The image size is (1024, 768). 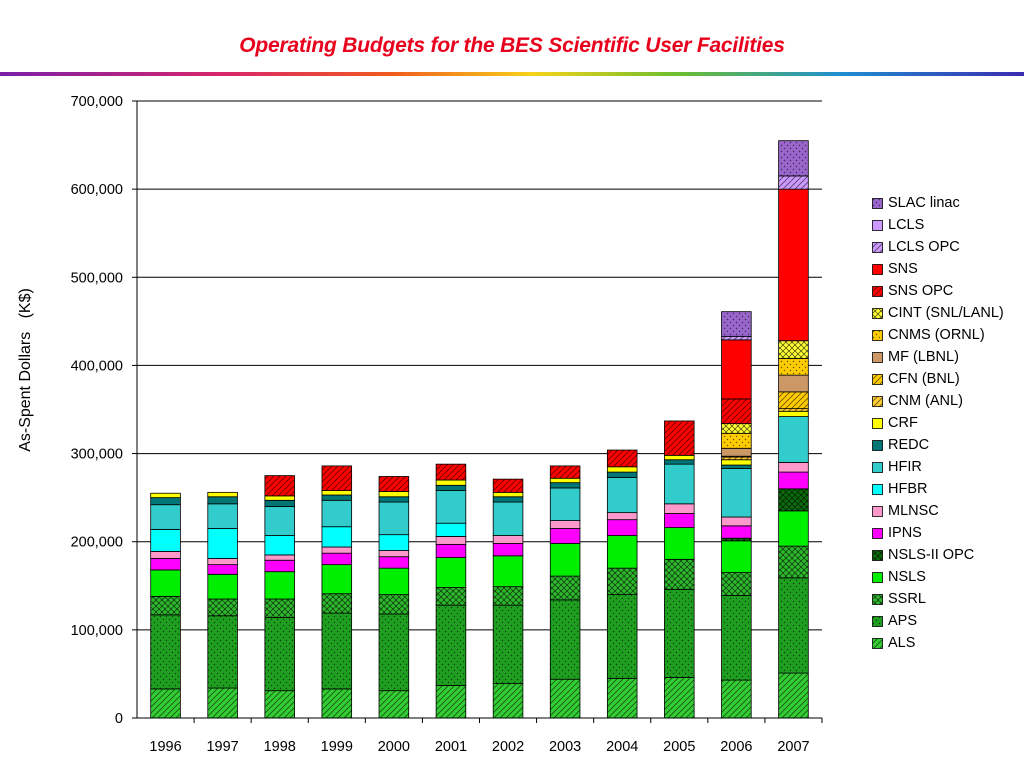 What do you see at coordinates (931, 555) in the screenshot?
I see `legend-label: NSLS-II OPC` at bounding box center [931, 555].